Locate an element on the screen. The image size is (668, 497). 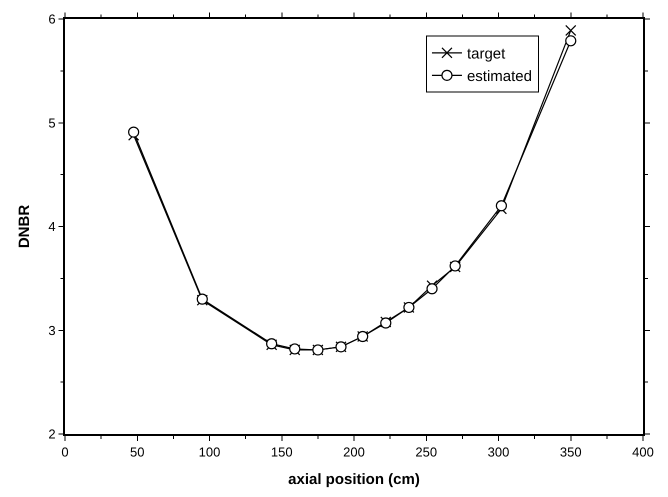
x-tick-label: 100 is located at coordinates (209, 452).